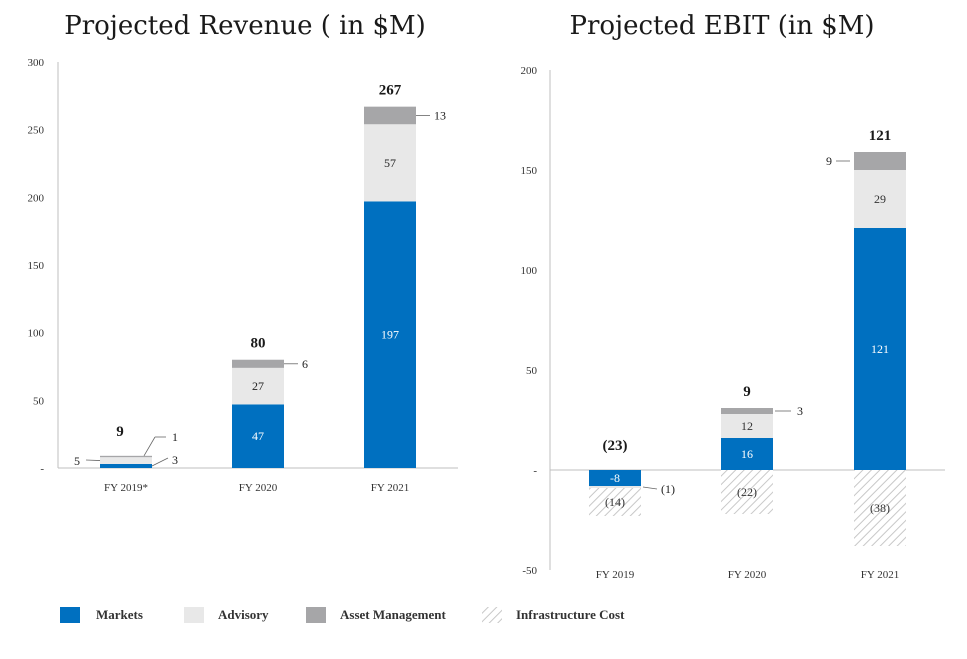 The width and height of the screenshot is (967, 659). Describe the element at coordinates (70, 615) in the screenshot. I see `legend-swatch-markets` at that location.